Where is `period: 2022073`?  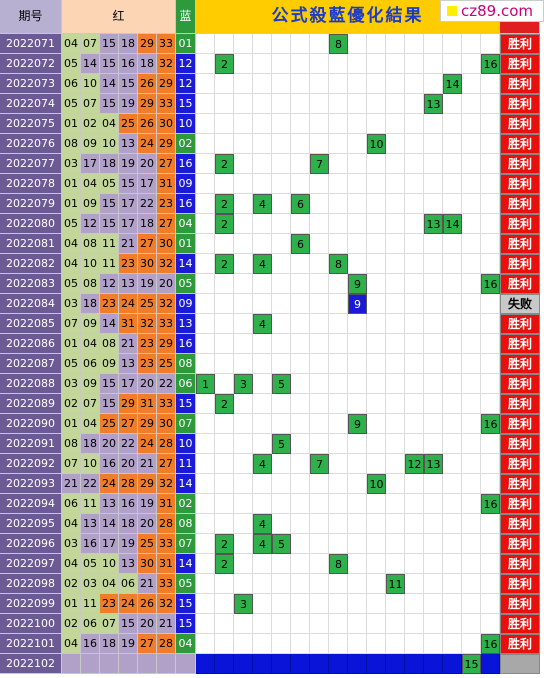 period: 2022073 is located at coordinates (31, 84).